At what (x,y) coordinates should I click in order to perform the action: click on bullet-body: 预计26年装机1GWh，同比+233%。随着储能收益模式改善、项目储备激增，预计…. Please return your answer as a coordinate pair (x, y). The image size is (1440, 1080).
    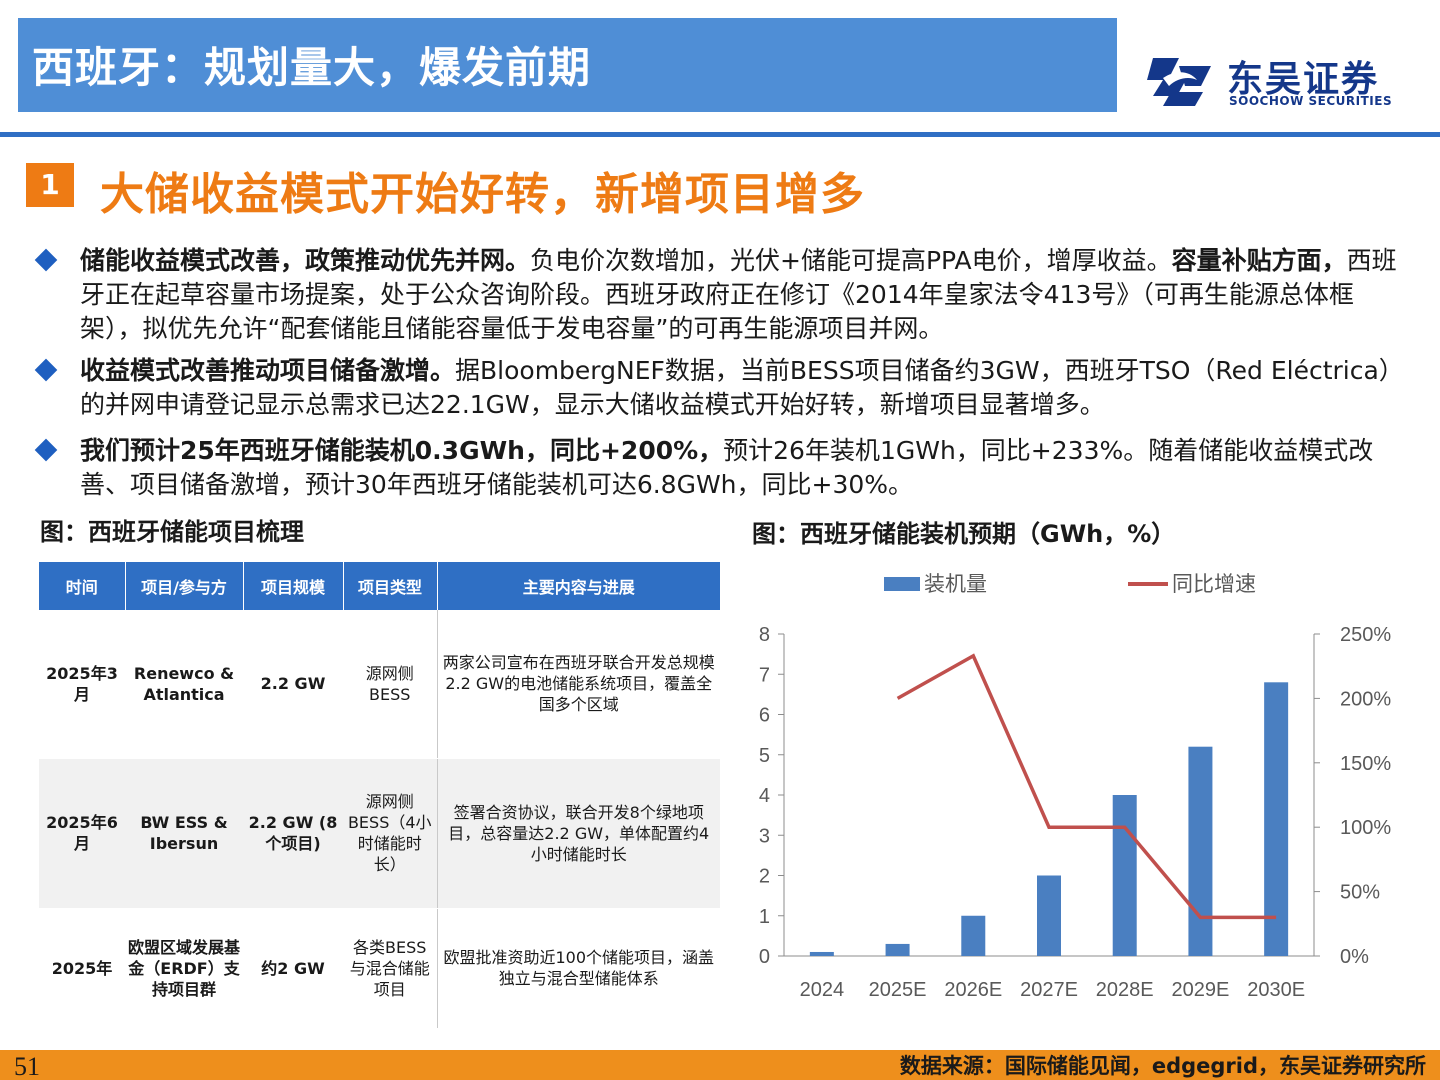
    Looking at the image, I should click on (727, 467).